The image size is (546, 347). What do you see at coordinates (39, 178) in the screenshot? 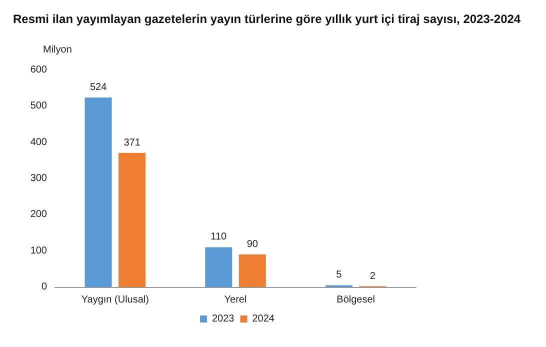
I see `y-tick-label: 300` at bounding box center [39, 178].